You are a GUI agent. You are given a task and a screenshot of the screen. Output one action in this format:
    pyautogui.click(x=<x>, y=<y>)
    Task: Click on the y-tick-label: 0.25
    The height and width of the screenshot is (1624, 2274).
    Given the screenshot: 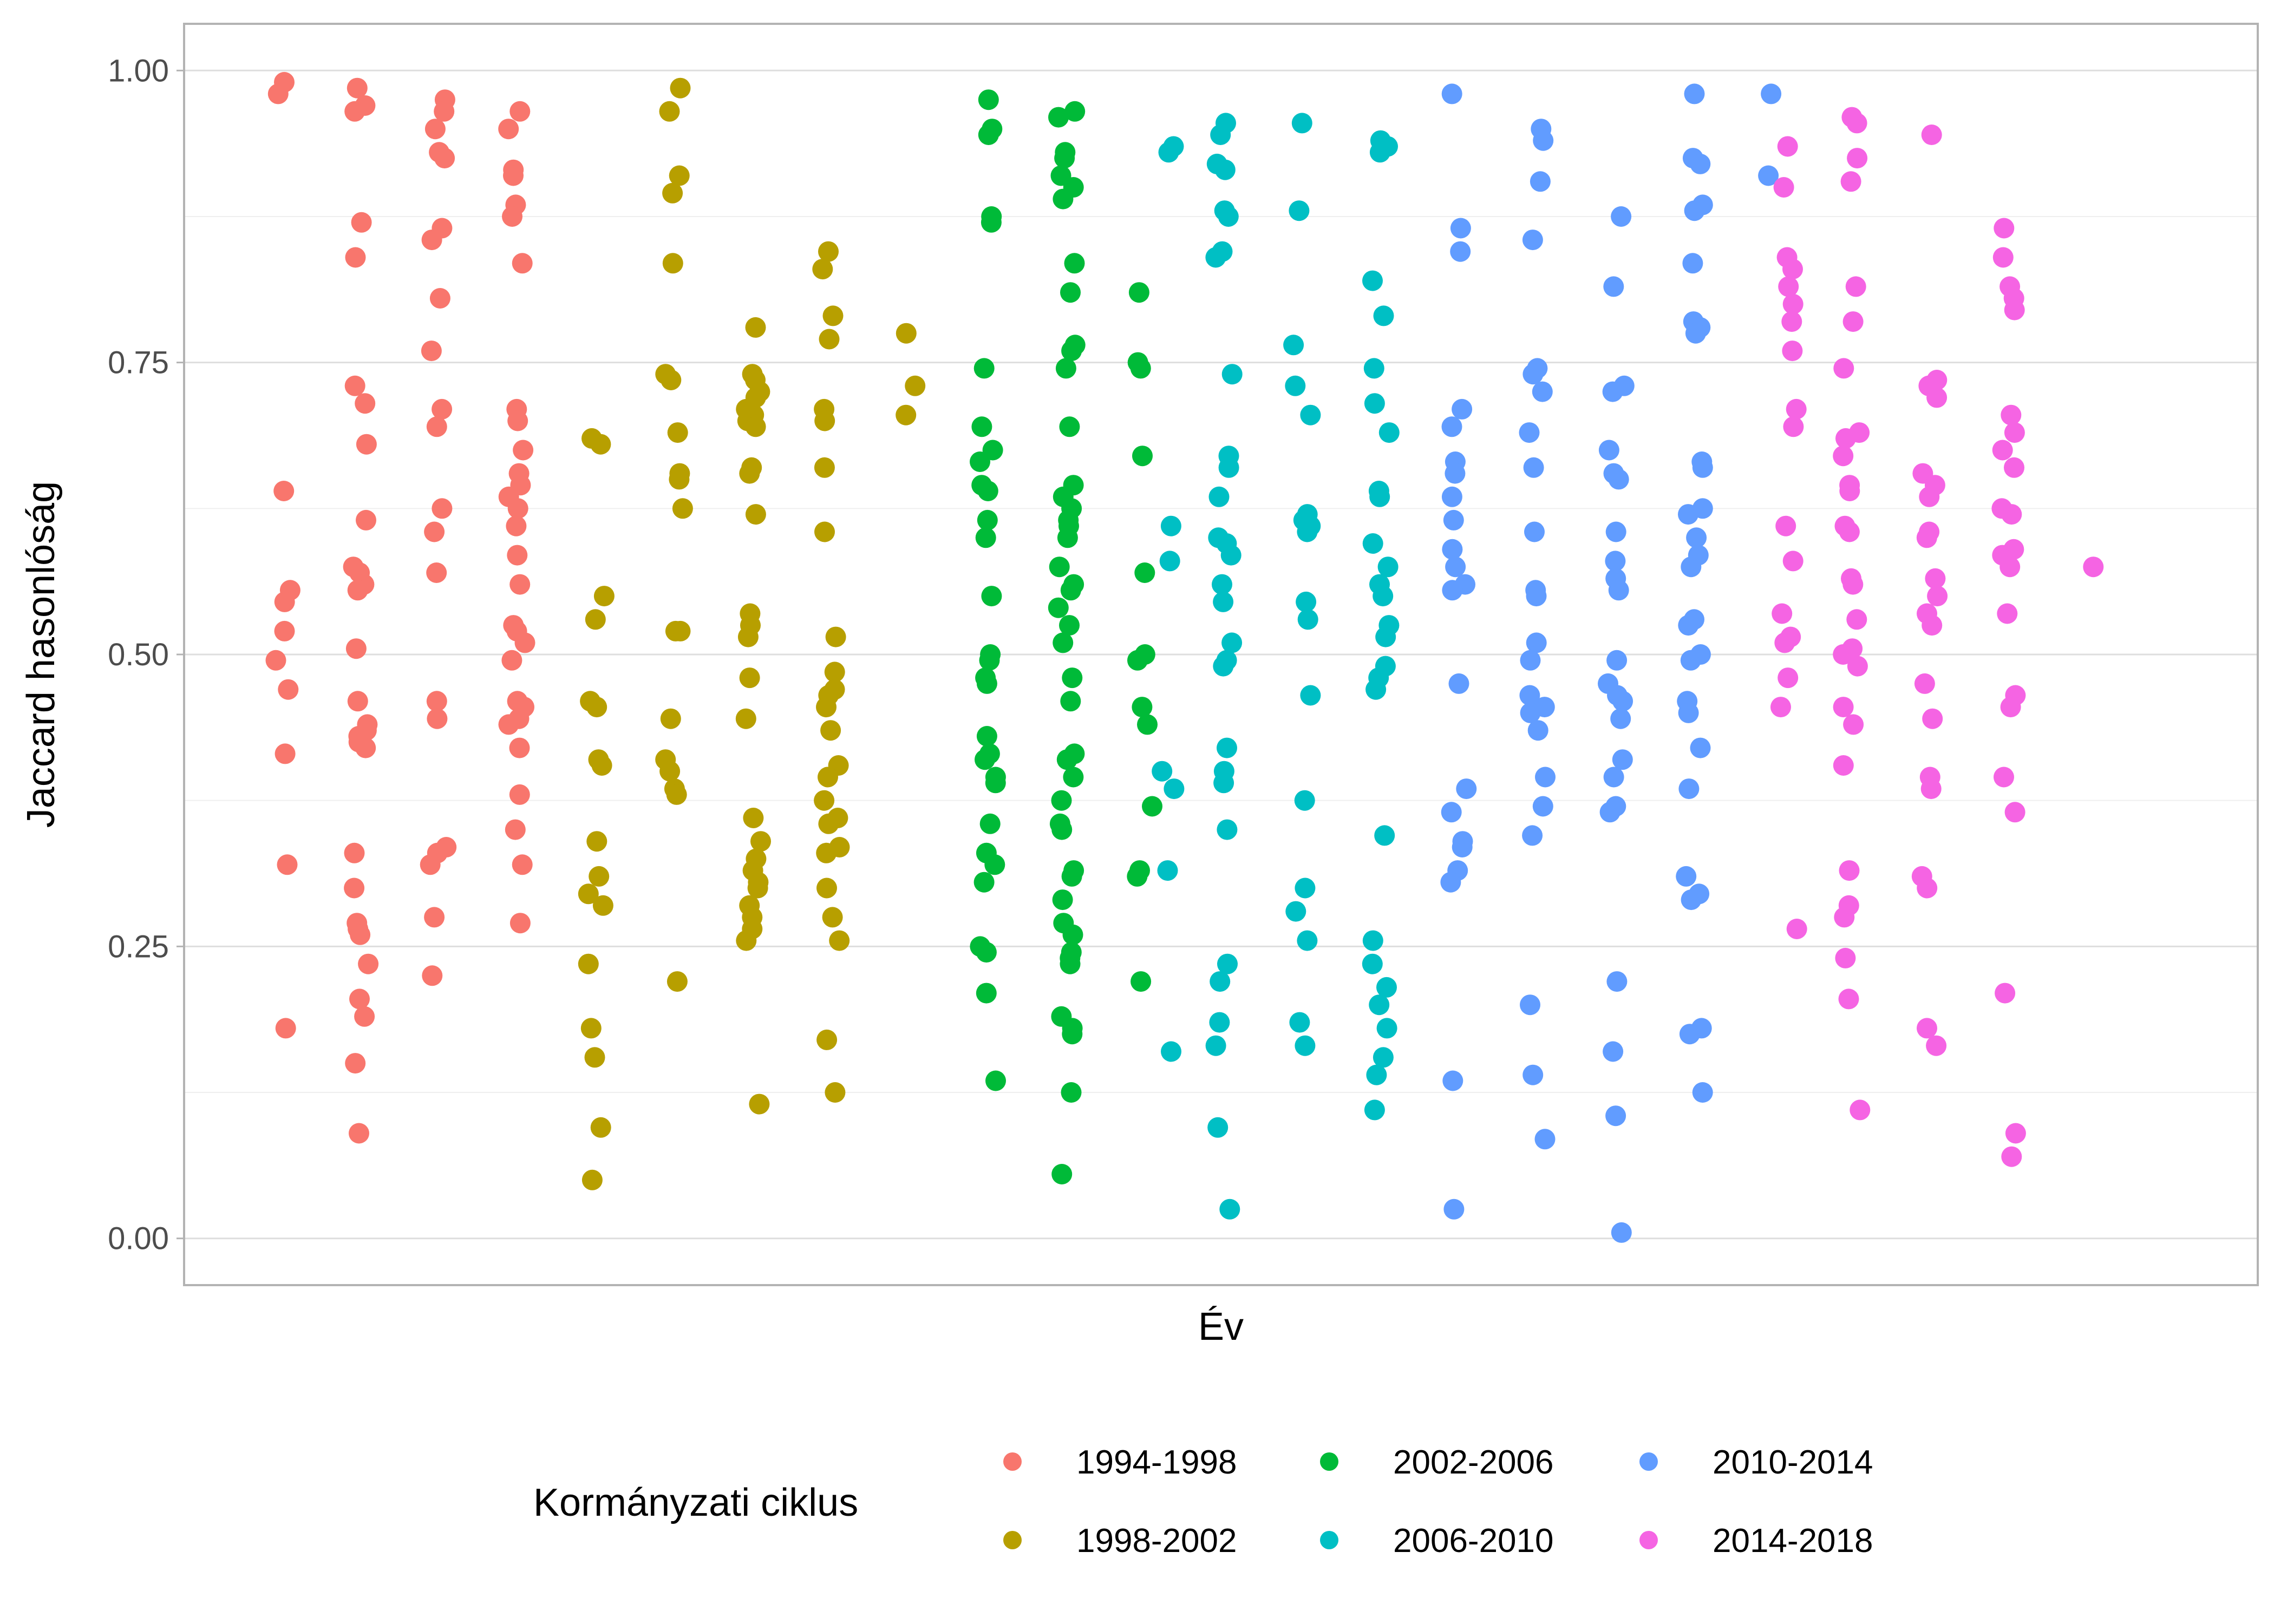 What is the action you would take?
    pyautogui.click(x=139, y=946)
    